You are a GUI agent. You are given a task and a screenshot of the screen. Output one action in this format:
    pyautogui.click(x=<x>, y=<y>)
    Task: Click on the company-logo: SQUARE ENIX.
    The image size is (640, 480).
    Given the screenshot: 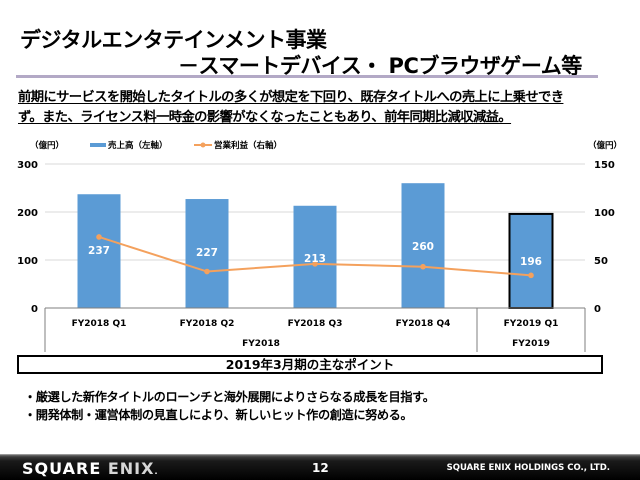 What is the action you would take?
    pyautogui.click(x=90, y=468)
    